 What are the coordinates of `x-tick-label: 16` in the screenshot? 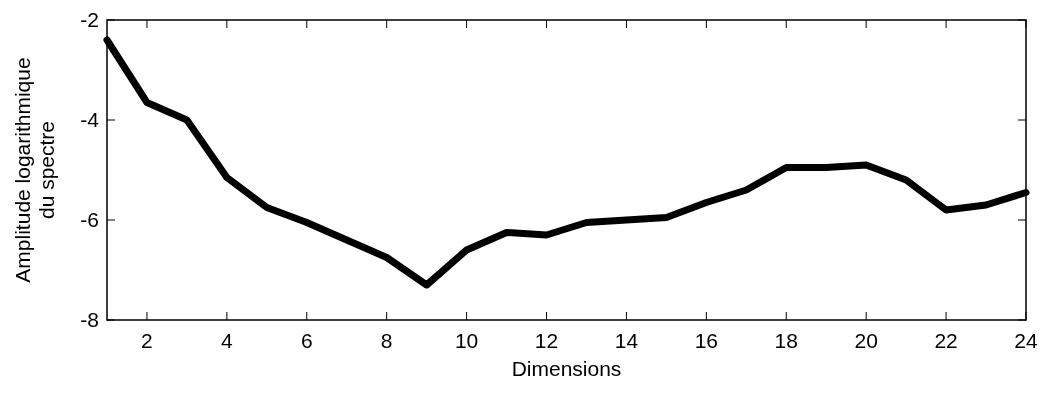 It's located at (706, 340).